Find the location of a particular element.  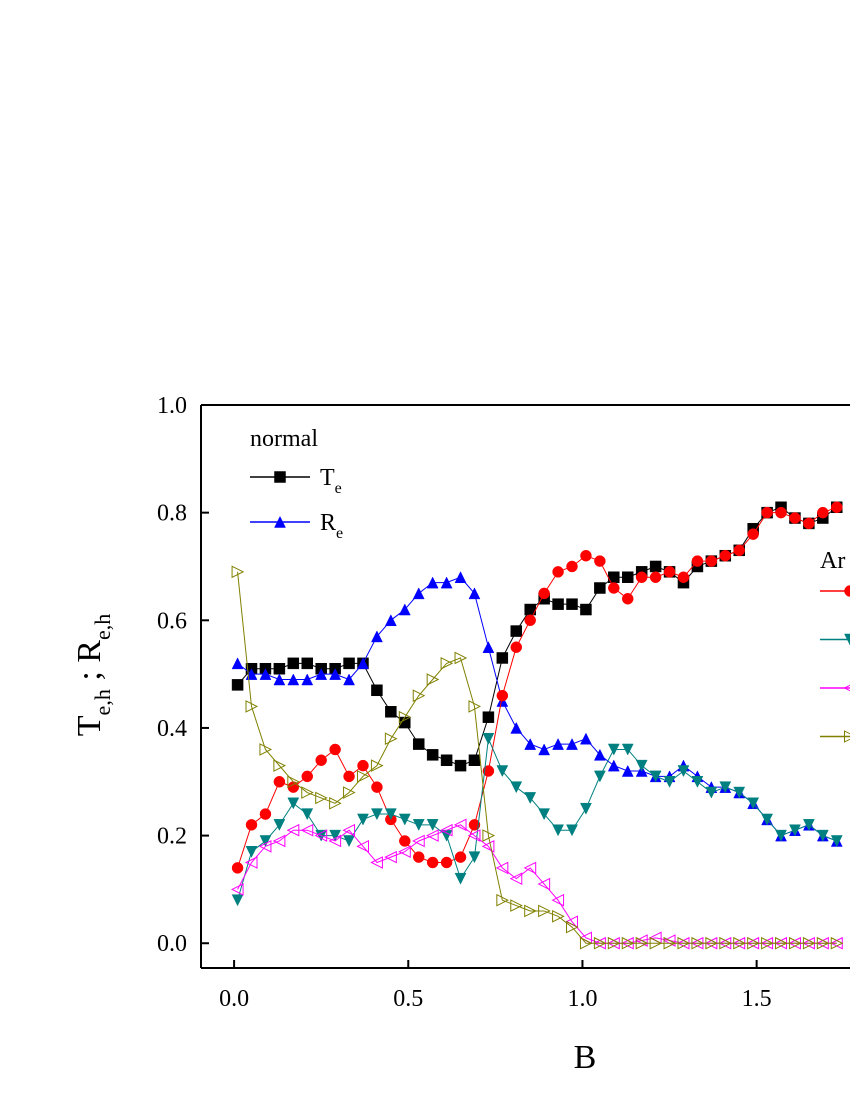

y-tick-label: 1.0 is located at coordinates (172, 406).